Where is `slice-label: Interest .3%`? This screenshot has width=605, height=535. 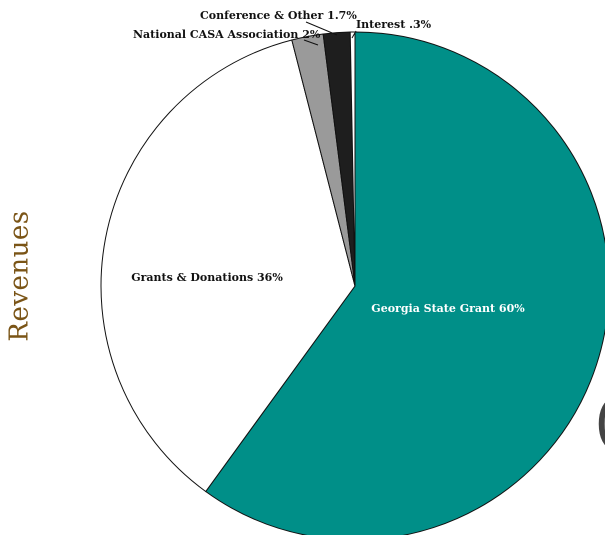
slice-label: Interest .3% is located at coordinates (394, 24).